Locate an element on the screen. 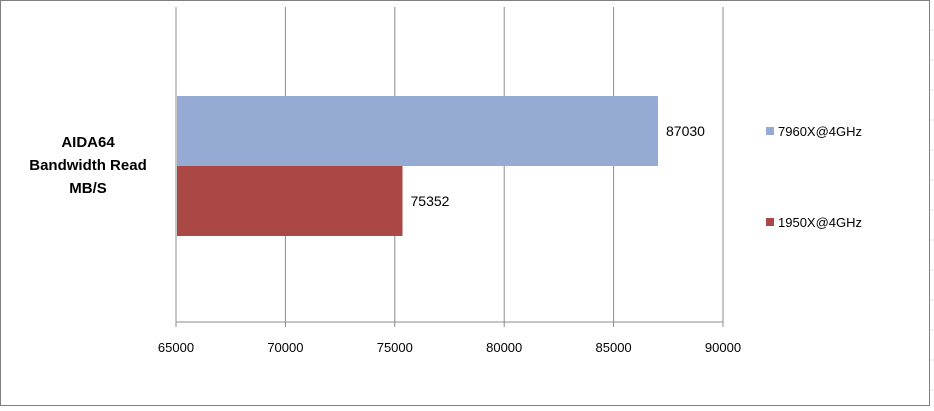  category-label: AIDA64 Bandwidth Read MB/S is located at coordinates (88, 165).